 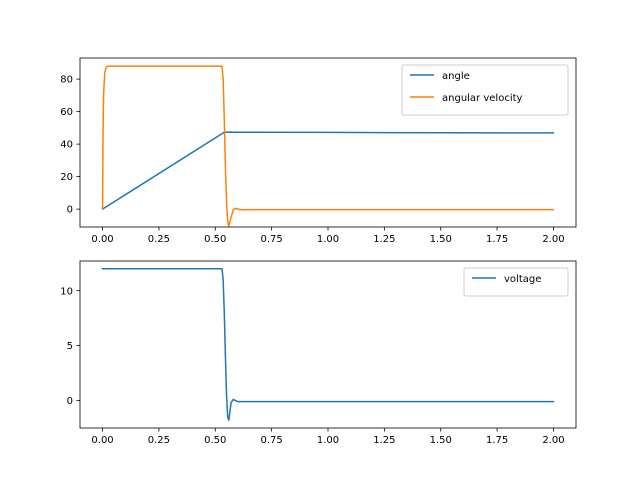 I want to click on bottom-plot-y-tick-label: 5, so click(x=70, y=346).